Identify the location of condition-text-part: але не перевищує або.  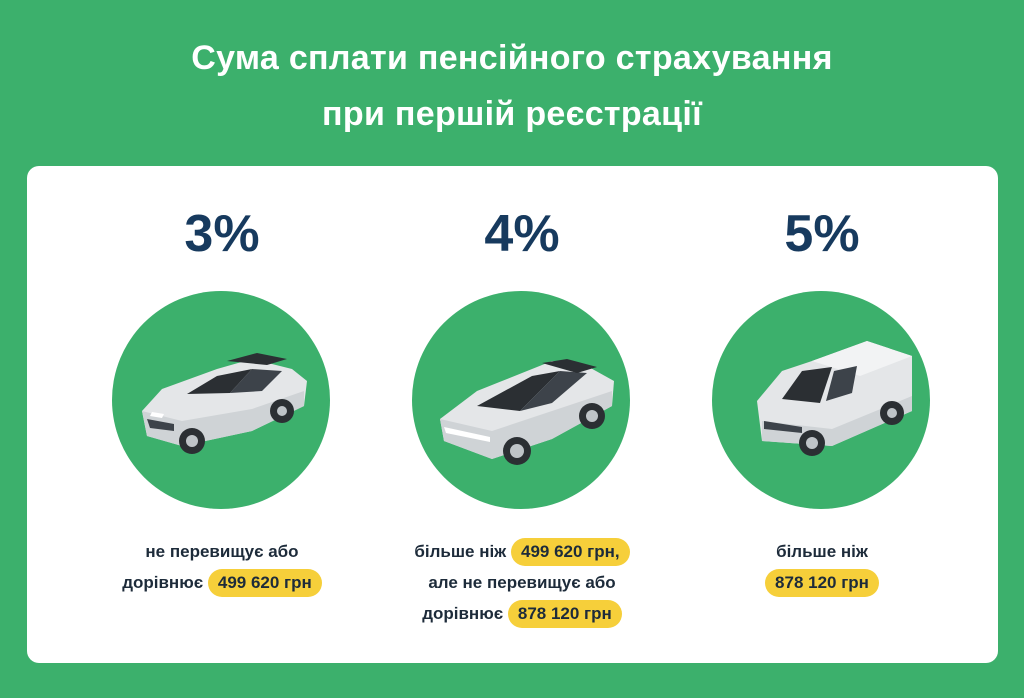
(522, 582).